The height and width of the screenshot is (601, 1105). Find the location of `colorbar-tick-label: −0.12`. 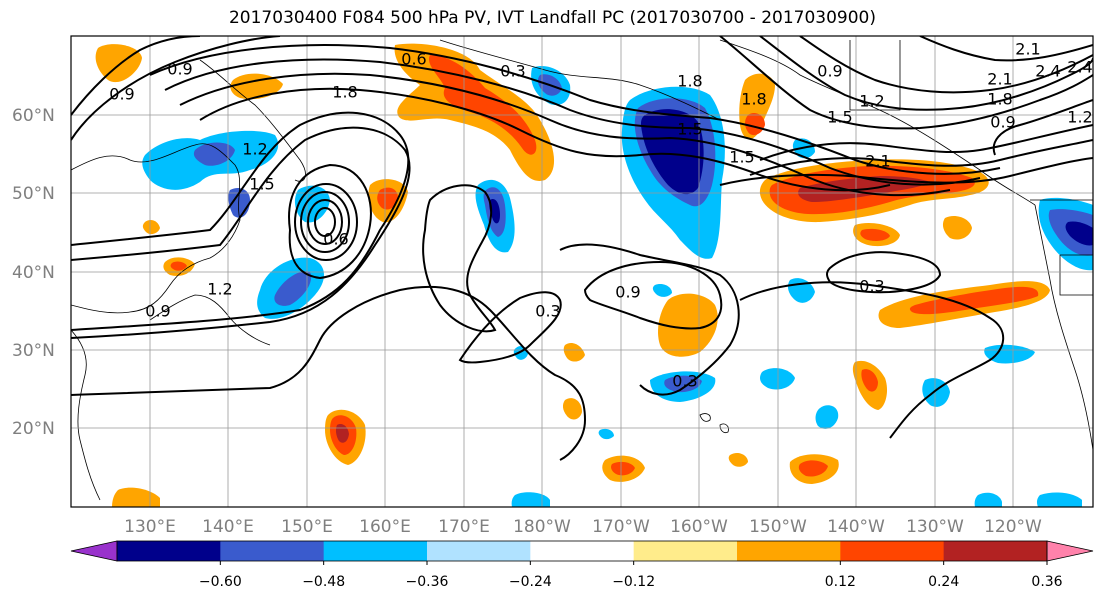

colorbar-tick-label: −0.12 is located at coordinates (633, 582).